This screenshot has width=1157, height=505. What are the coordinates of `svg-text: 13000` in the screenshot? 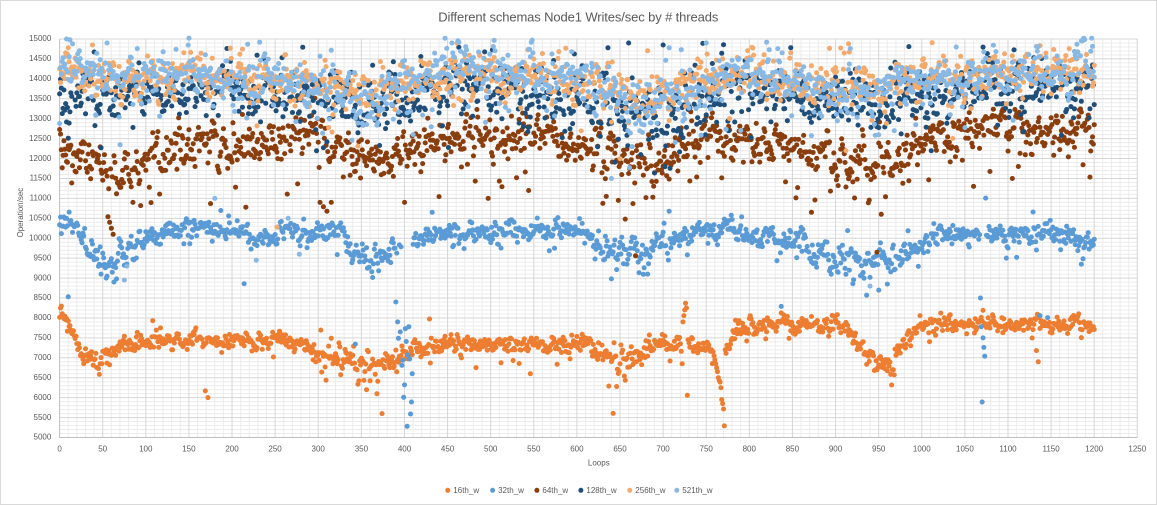 It's located at (40, 118).